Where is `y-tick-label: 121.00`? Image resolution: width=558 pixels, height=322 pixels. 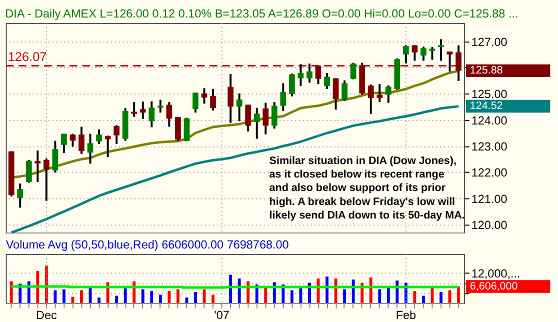
y-tick-label: 121.00 is located at coordinates (489, 199).